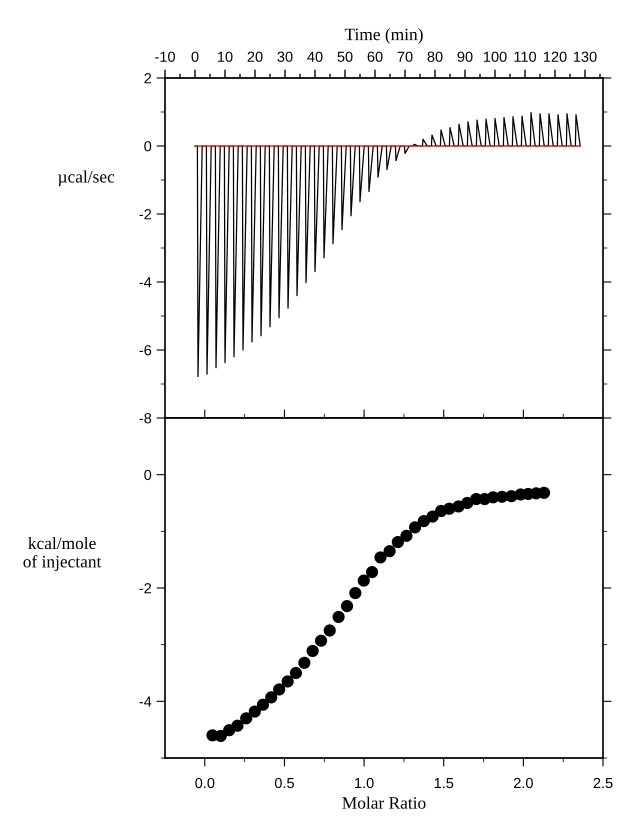 The height and width of the screenshot is (823, 617). Describe the element at coordinates (585, 57) in the screenshot. I see `x-tick-label: 130` at that location.